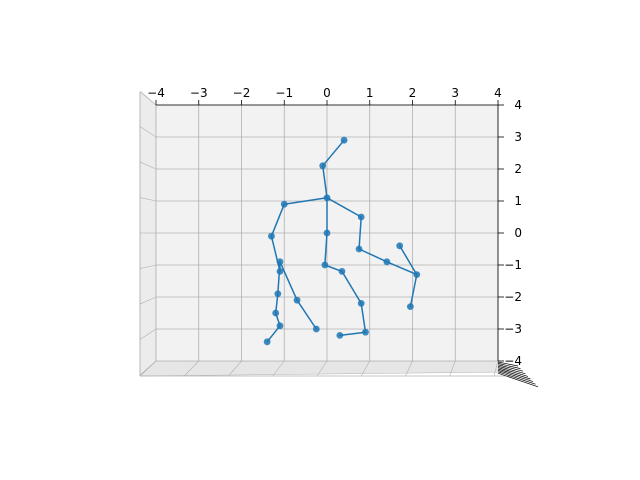 The height and width of the screenshot is (480, 640). I want to click on x-tick-label: 2, so click(413, 93).